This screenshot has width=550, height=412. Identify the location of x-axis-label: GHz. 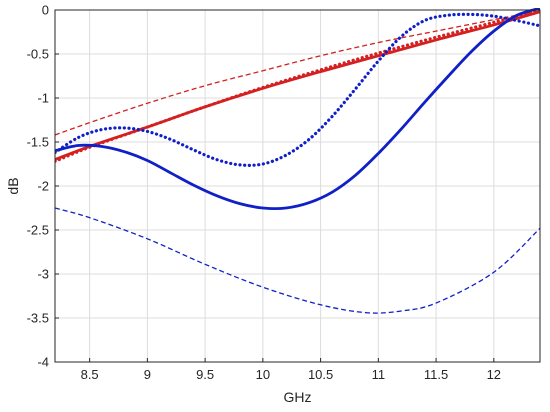
(298, 397).